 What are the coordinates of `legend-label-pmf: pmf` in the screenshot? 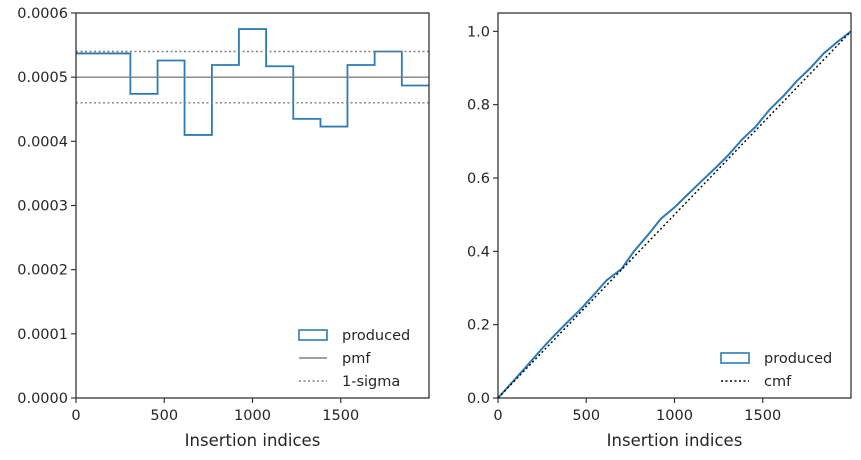 It's located at (356, 359).